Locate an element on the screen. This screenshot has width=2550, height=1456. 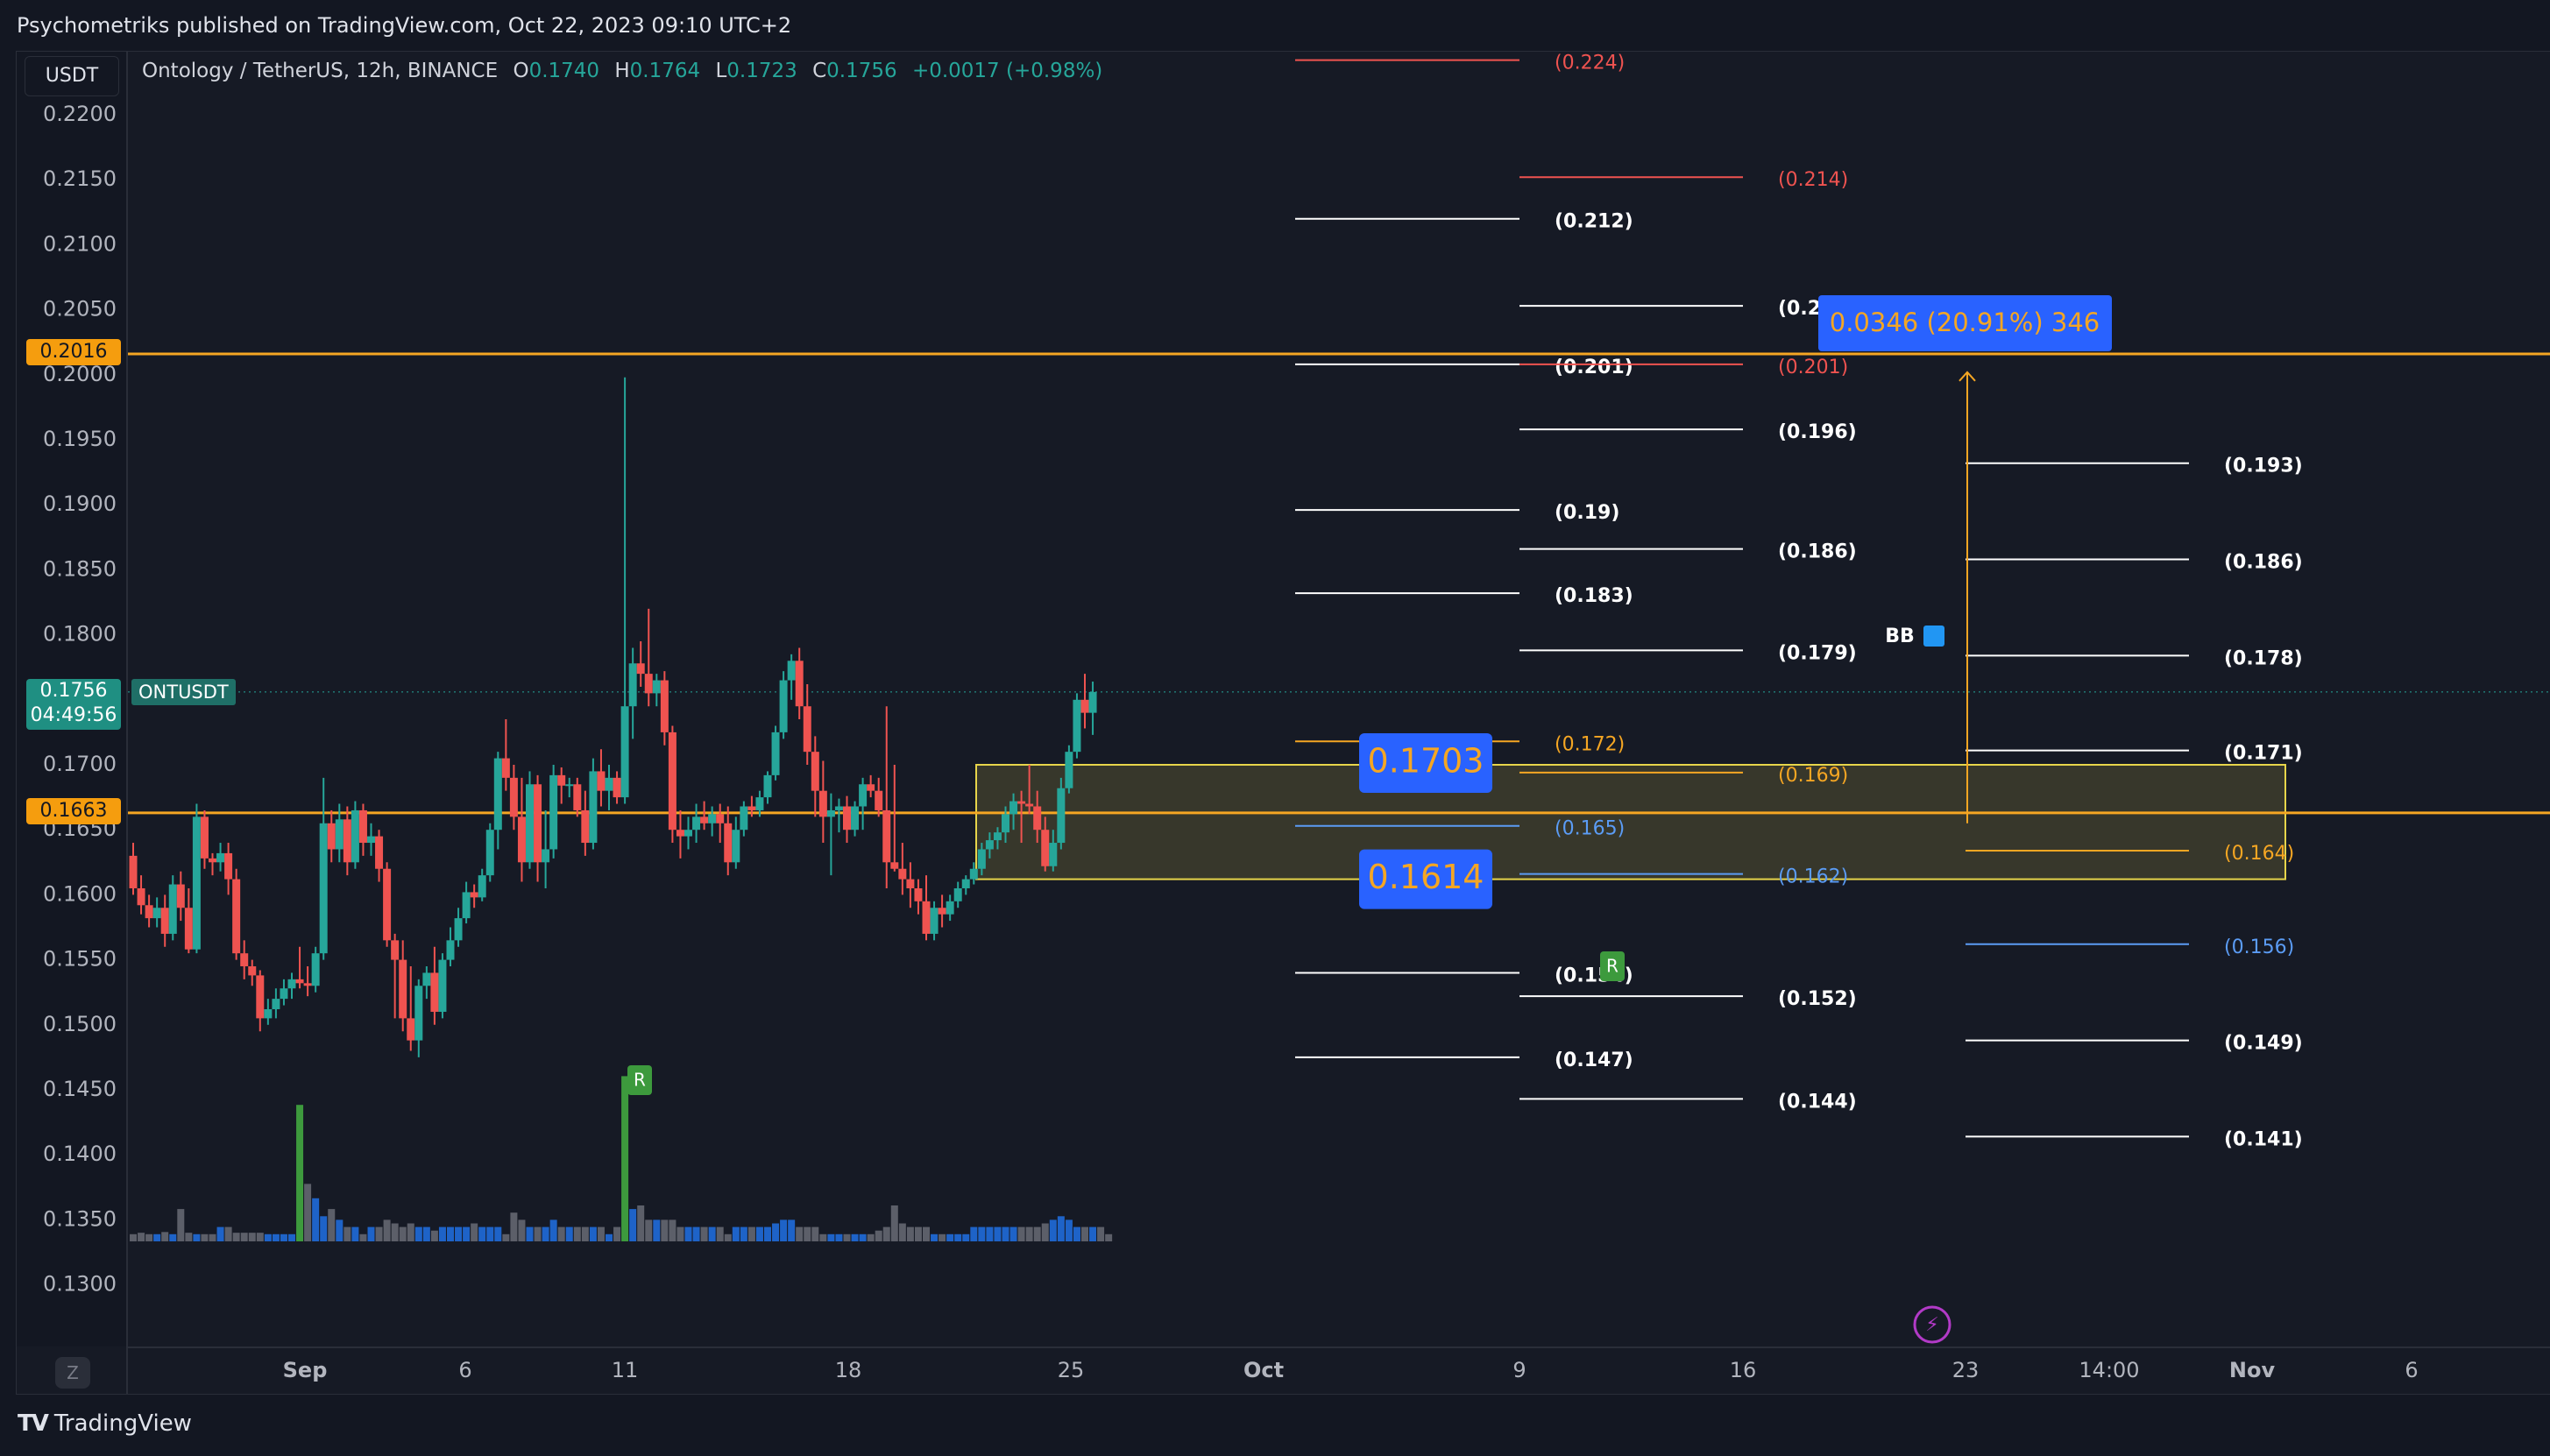
time-tick-label: Sep is located at coordinates (305, 1370).